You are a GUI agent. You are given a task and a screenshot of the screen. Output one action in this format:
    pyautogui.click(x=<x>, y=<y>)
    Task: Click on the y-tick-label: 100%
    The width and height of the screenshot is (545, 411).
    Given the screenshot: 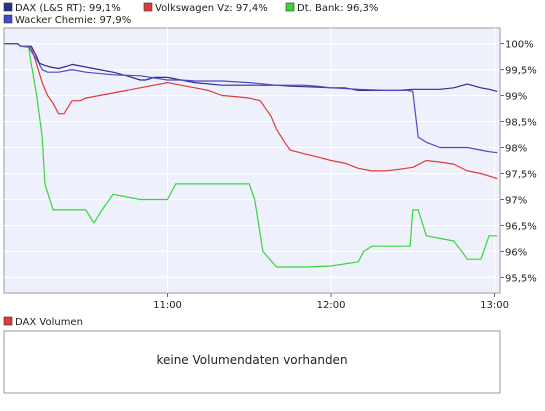 What is the action you would take?
    pyautogui.click(x=519, y=45)
    